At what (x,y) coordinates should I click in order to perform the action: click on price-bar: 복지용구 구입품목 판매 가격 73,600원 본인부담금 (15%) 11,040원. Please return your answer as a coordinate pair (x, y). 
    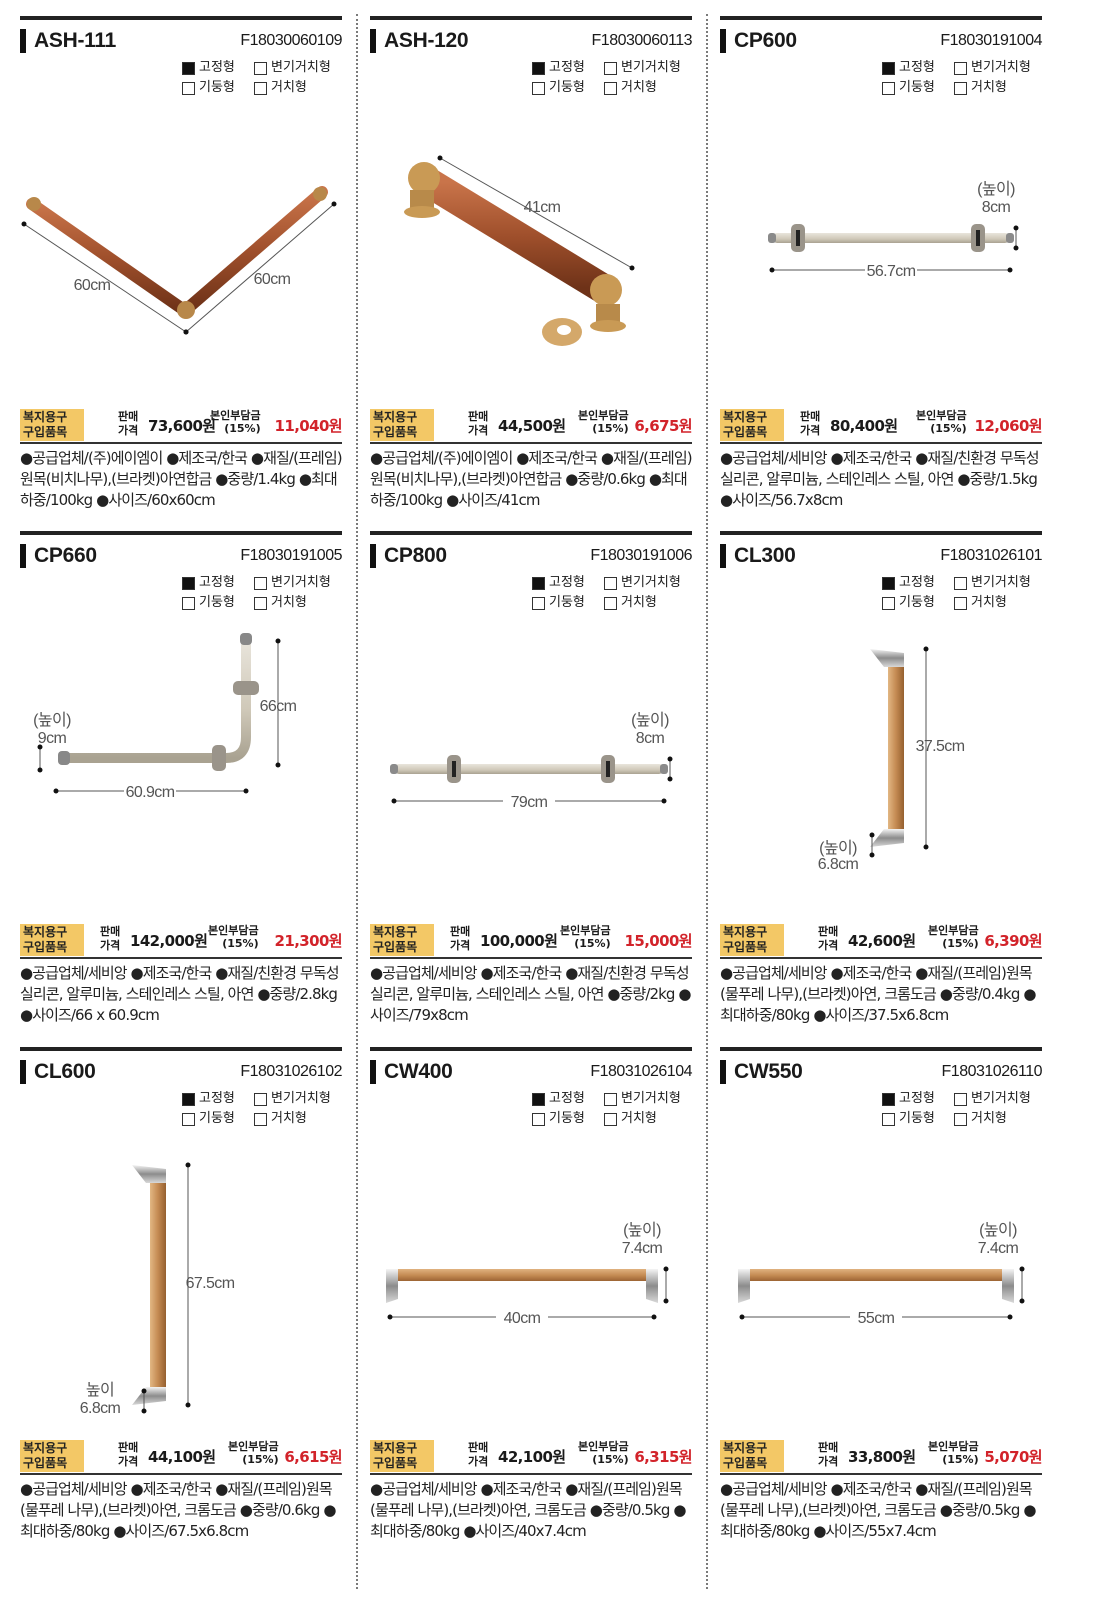
    Looking at the image, I should click on (181, 426).